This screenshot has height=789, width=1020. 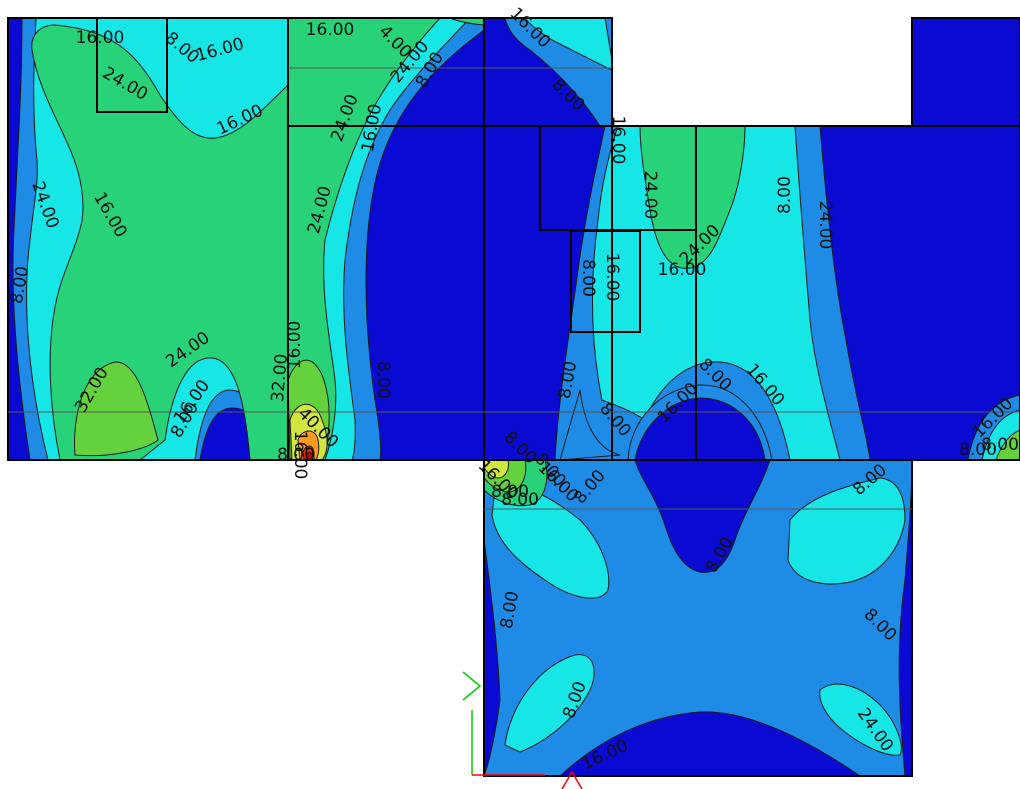 I want to click on panel-e, so click(x=966, y=239).